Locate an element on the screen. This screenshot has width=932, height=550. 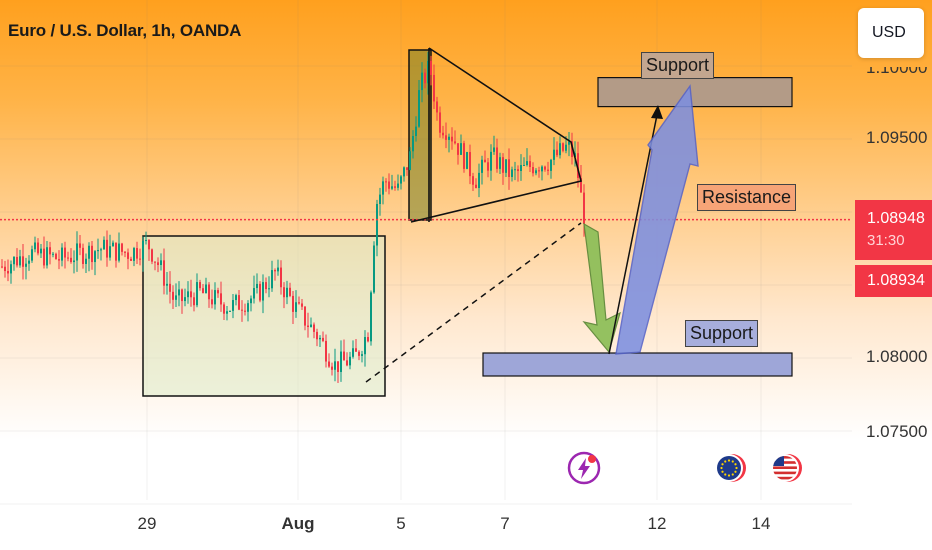
x-tick-label: 12 is located at coordinates (657, 523).